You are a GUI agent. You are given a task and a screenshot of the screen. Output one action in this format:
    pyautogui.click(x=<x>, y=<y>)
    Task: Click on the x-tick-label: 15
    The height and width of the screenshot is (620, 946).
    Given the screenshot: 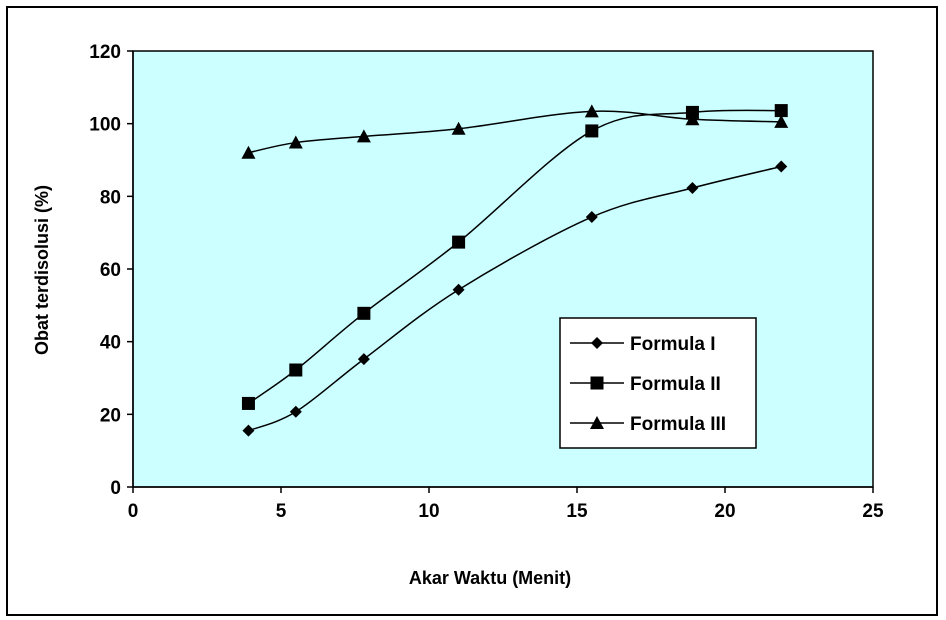 What is the action you would take?
    pyautogui.click(x=577, y=511)
    